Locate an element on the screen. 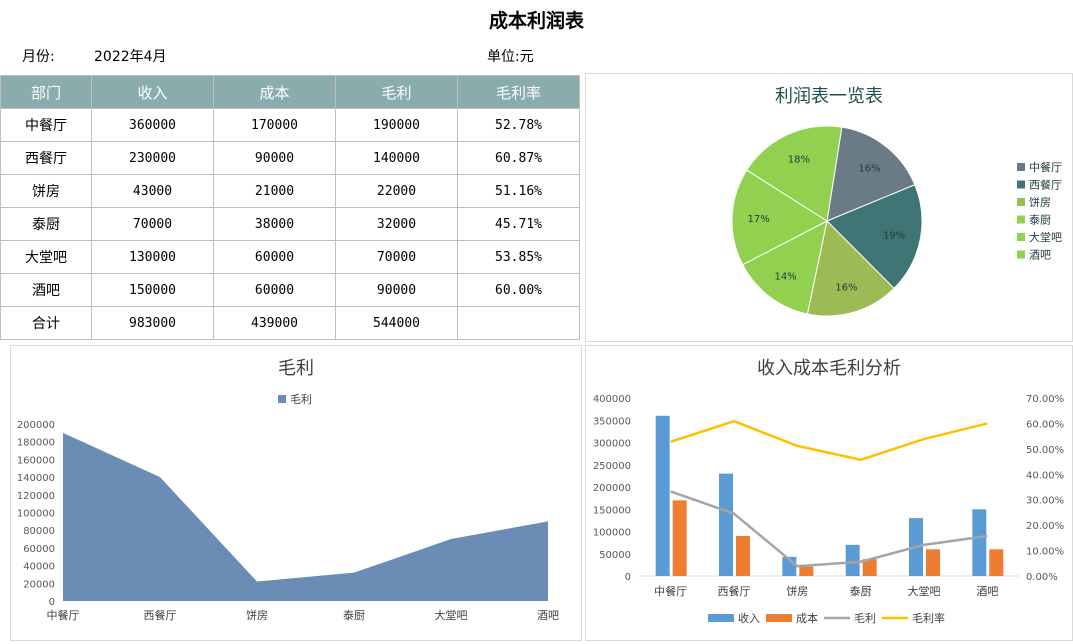 The width and height of the screenshot is (1073, 644). line-毛利 is located at coordinates (829, 529).